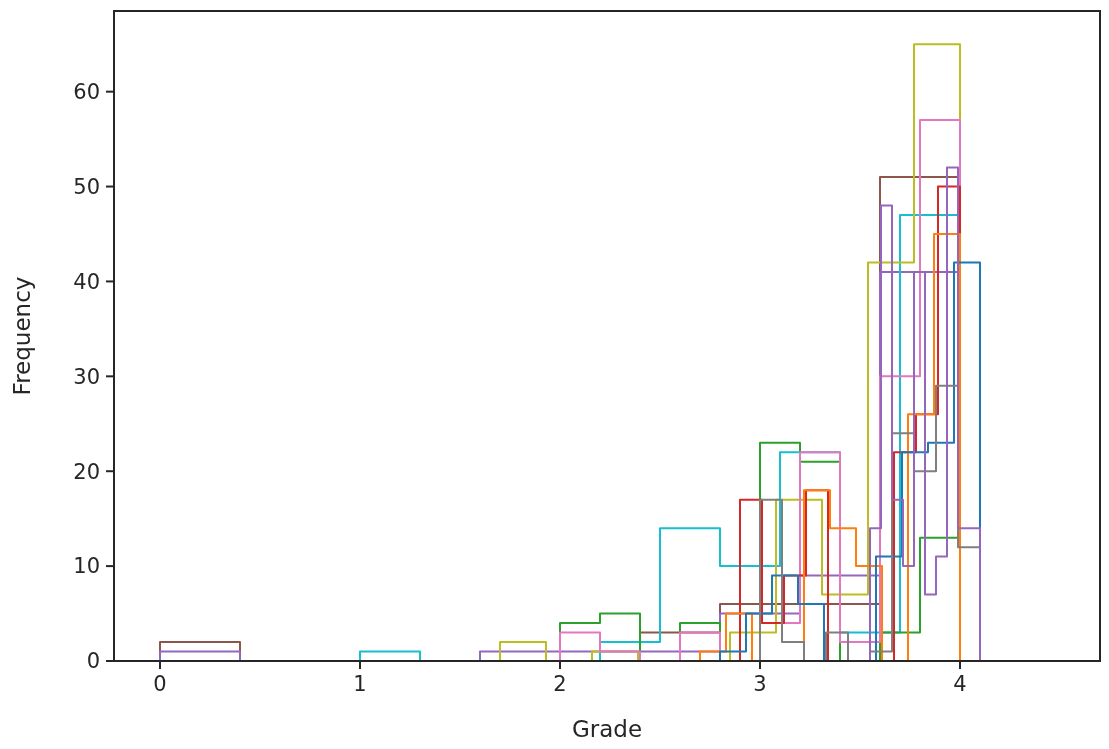 This screenshot has height=749, width=1109. Describe the element at coordinates (86, 376) in the screenshot. I see `y-tick-label: 30` at that location.